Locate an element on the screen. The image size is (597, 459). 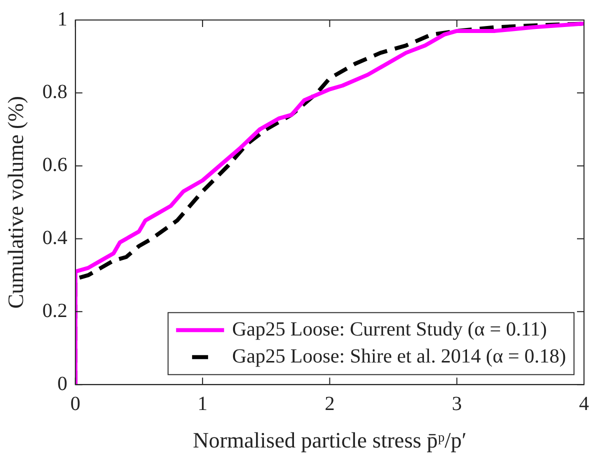
x-tick-label: 2 is located at coordinates (329, 403).